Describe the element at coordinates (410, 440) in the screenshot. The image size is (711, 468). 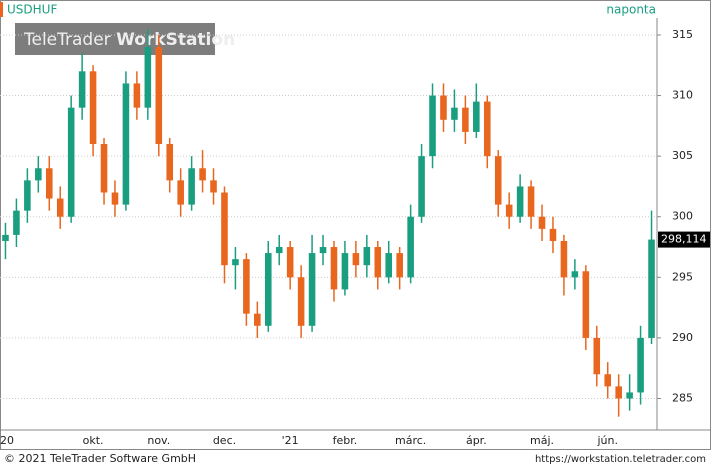
I see `x-tick-label: márc.` at that location.